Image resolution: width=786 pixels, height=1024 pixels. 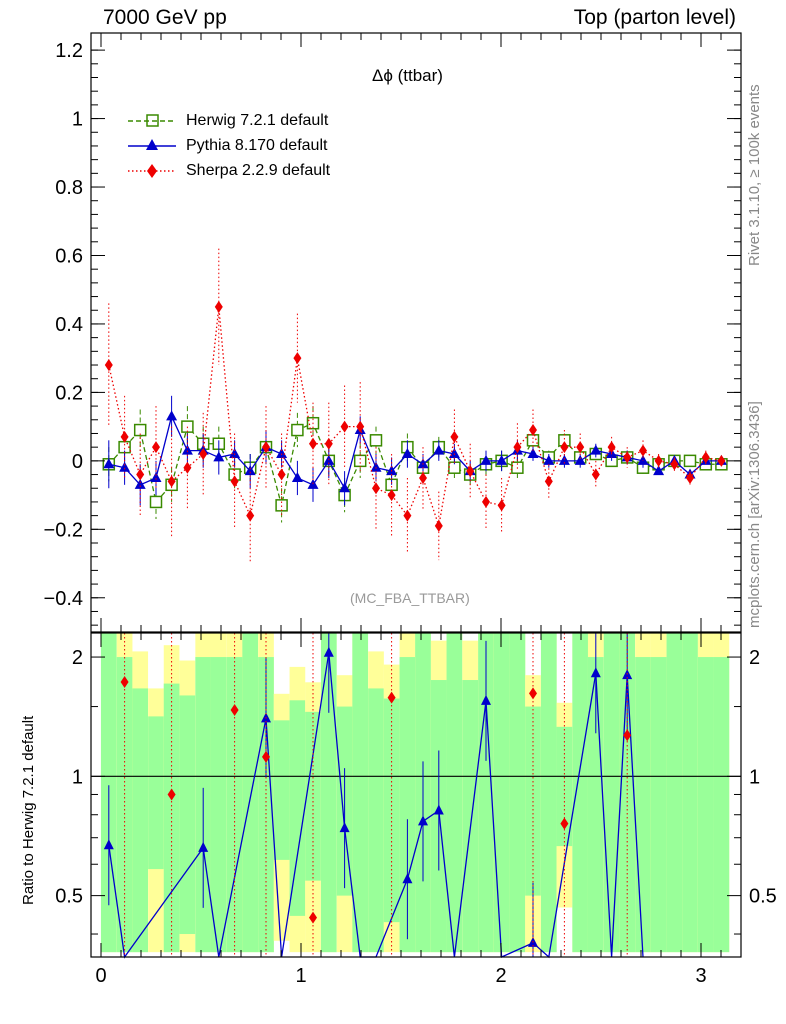 What do you see at coordinates (77, 658) in the screenshot?
I see `ratio-y-tick-label: 2` at bounding box center [77, 658].